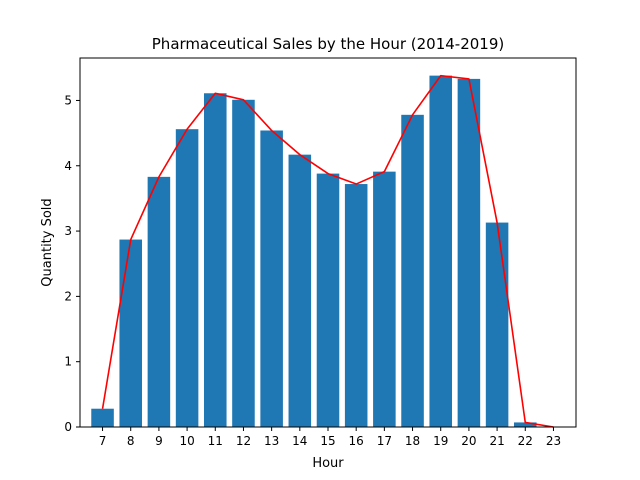  I want to click on x-tick-label: 21, so click(496, 441).